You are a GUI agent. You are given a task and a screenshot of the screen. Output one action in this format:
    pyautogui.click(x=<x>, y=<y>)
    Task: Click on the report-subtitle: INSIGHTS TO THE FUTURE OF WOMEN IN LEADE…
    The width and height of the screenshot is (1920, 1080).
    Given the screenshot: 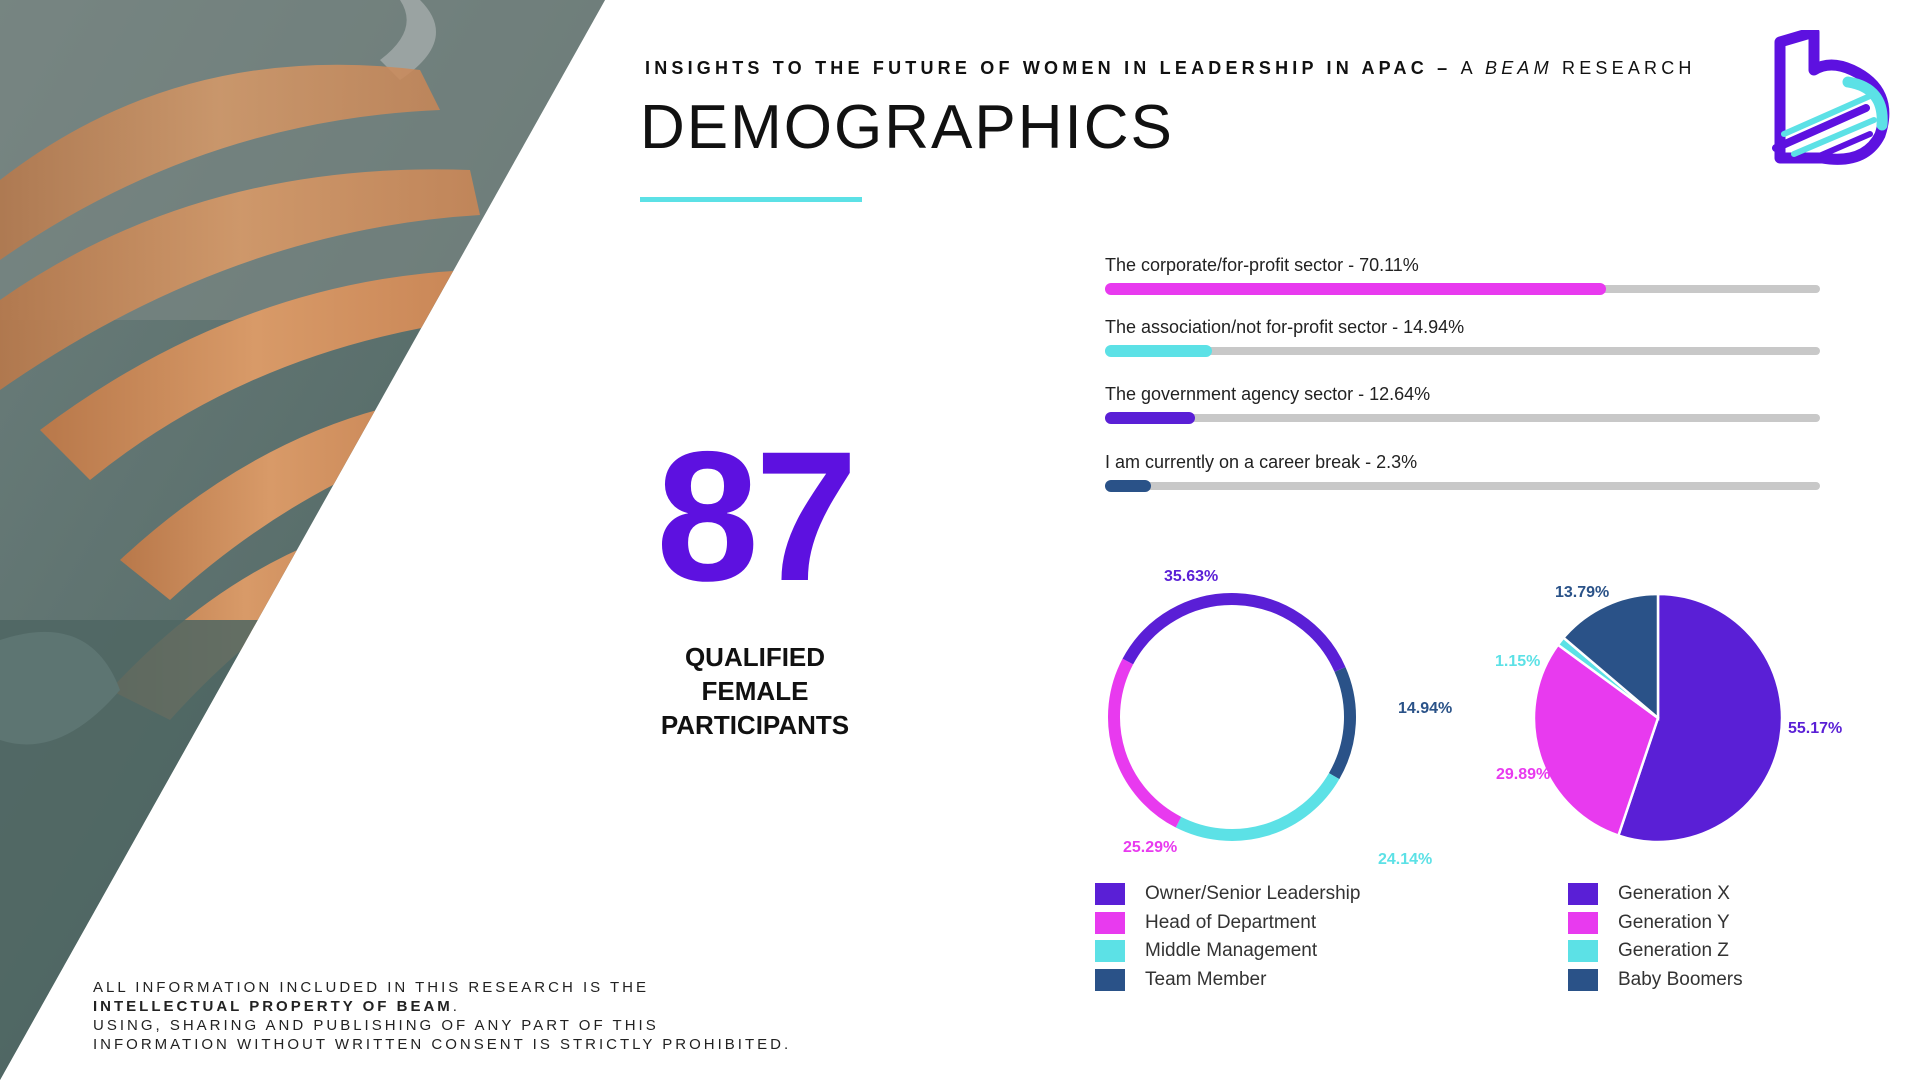 What is the action you would take?
    pyautogui.click(x=1168, y=68)
    